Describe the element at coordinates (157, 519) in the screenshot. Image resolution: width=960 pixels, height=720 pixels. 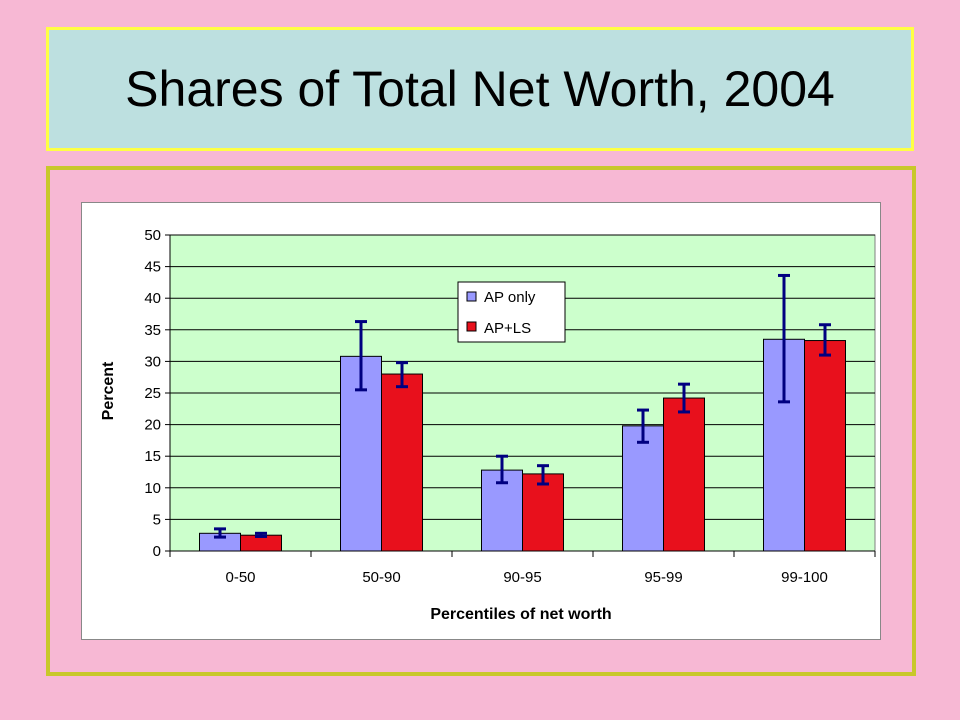
I see `y-tick-label: 5` at that location.